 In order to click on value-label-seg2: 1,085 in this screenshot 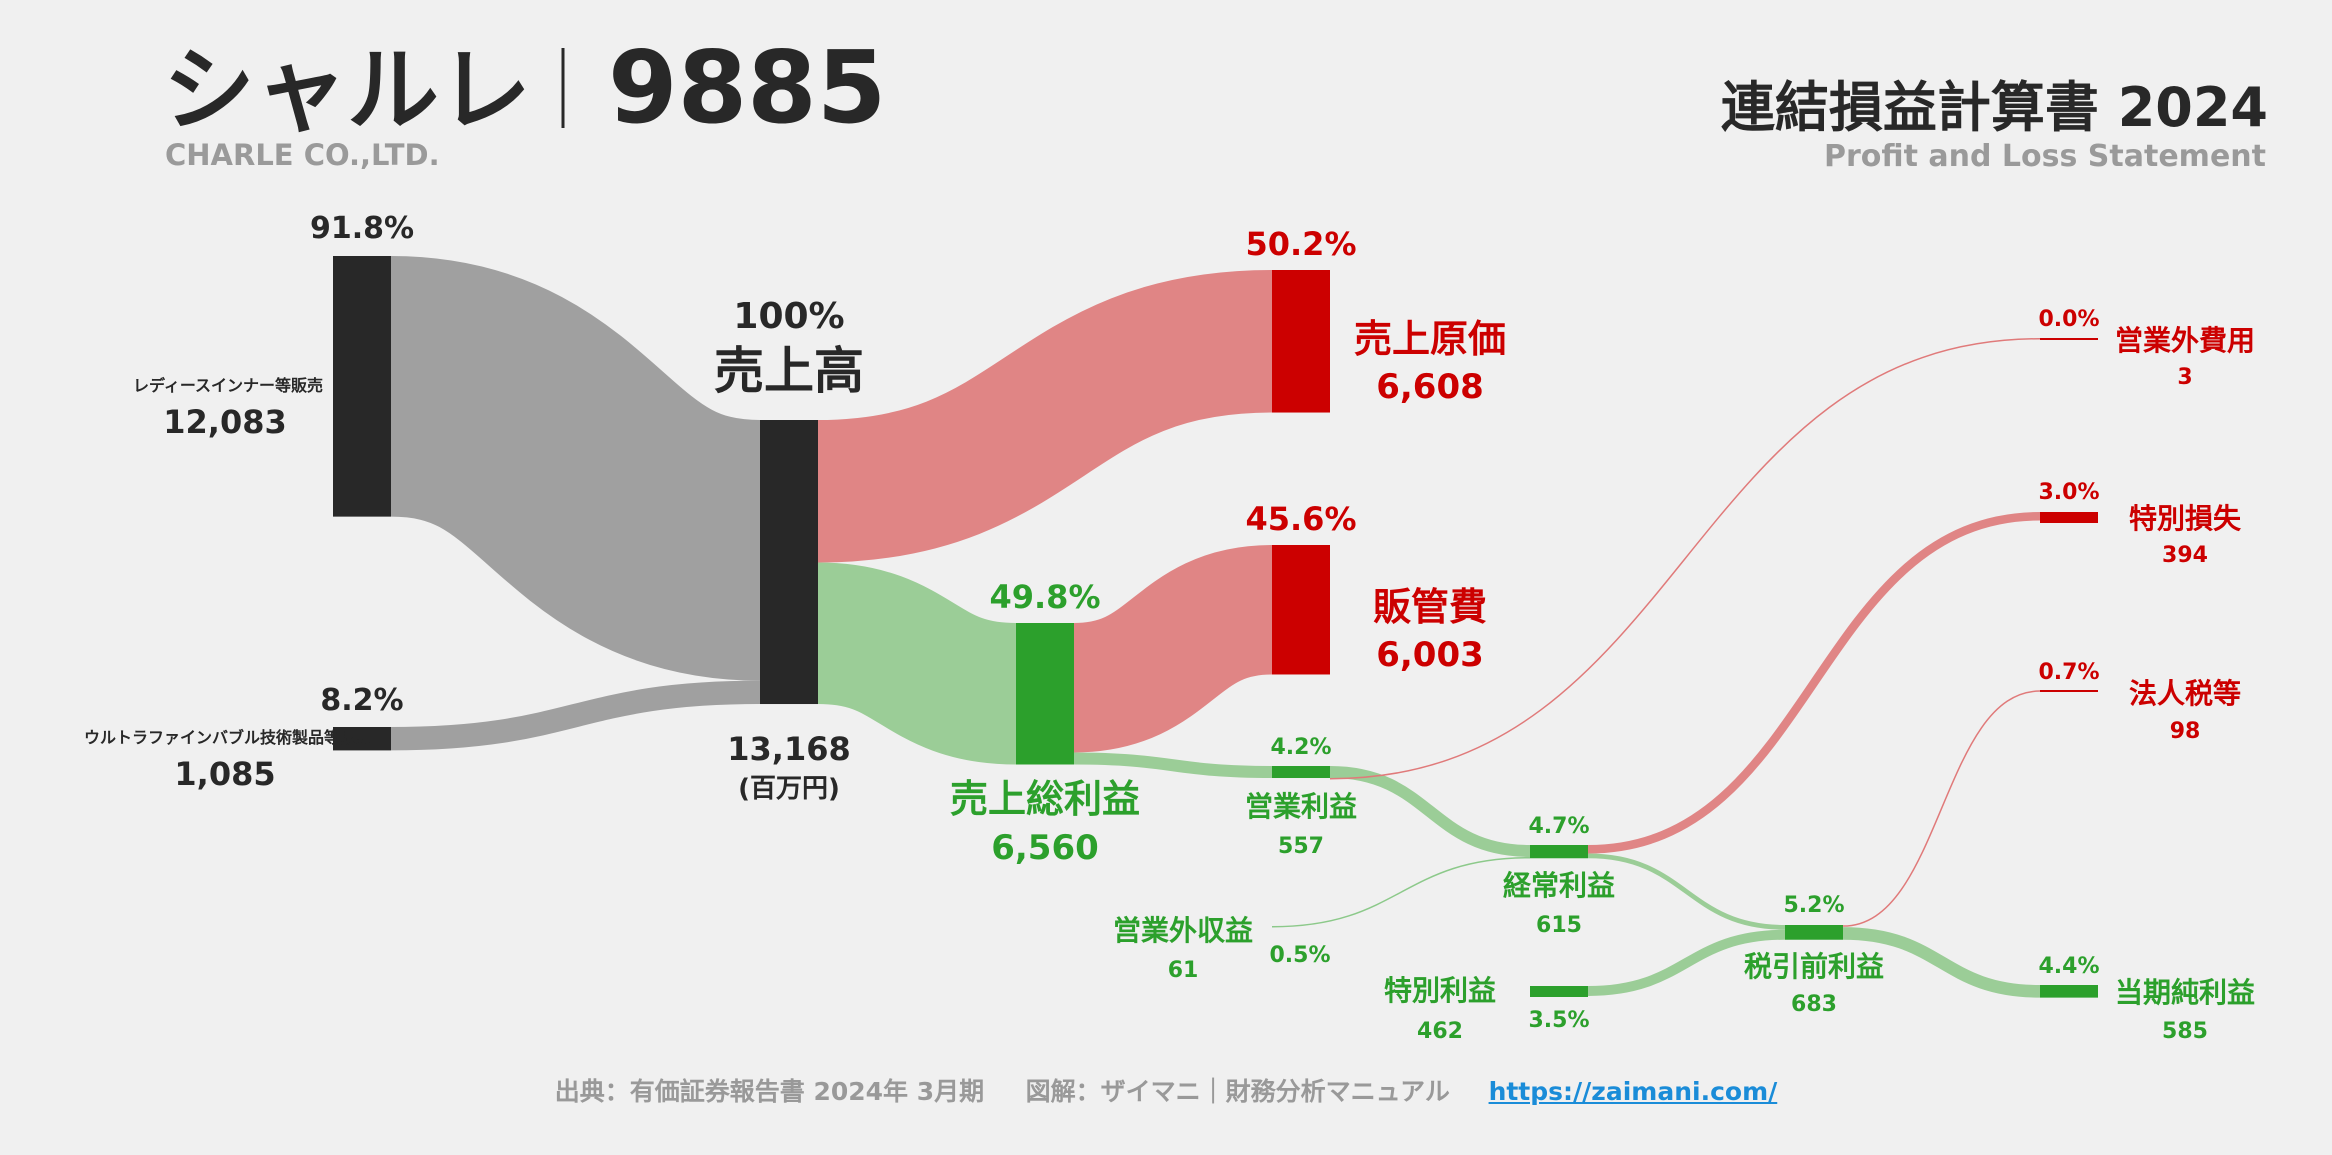, I will do `click(224, 774)`.